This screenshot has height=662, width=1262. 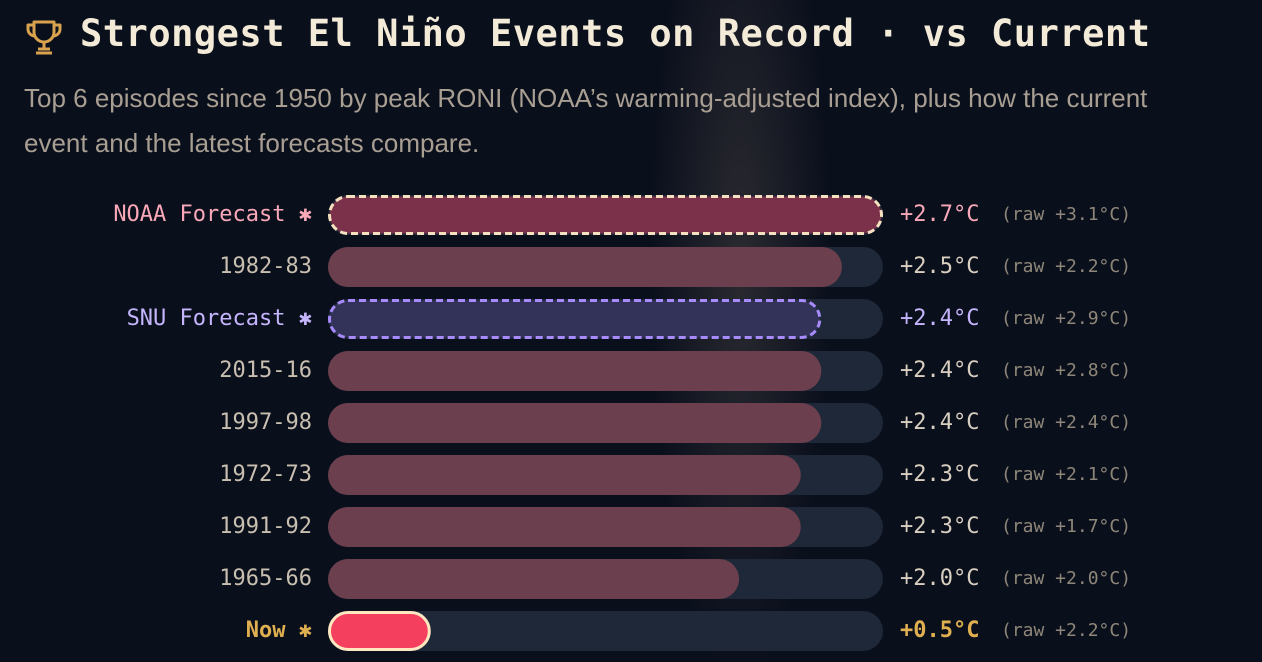 What do you see at coordinates (1066, 526) in the screenshot?
I see `raw-label: (raw +1.7°C)` at bounding box center [1066, 526].